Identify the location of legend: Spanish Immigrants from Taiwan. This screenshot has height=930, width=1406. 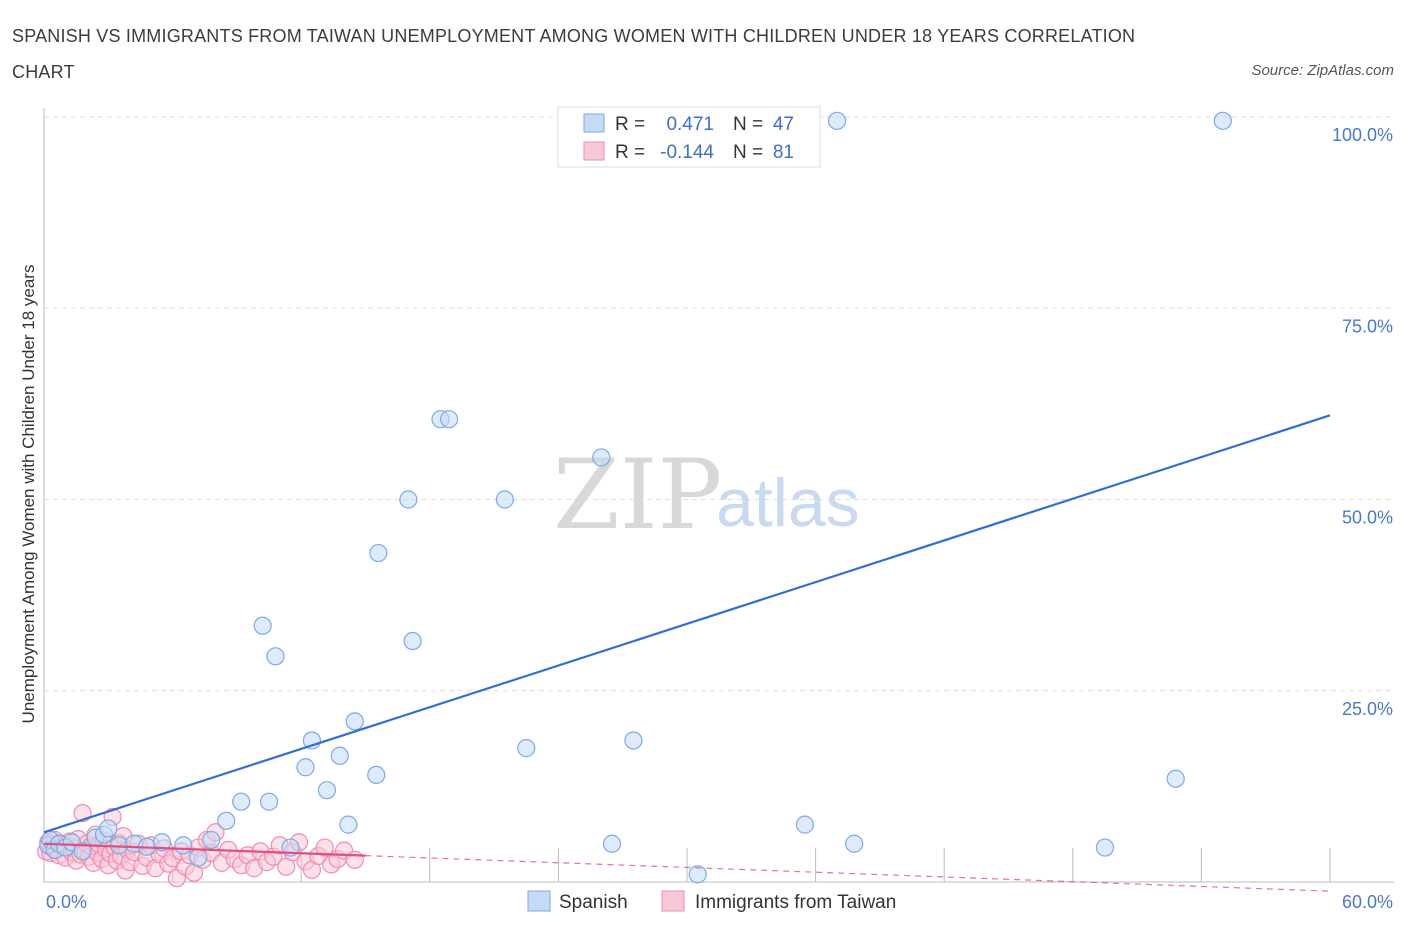
(711, 901).